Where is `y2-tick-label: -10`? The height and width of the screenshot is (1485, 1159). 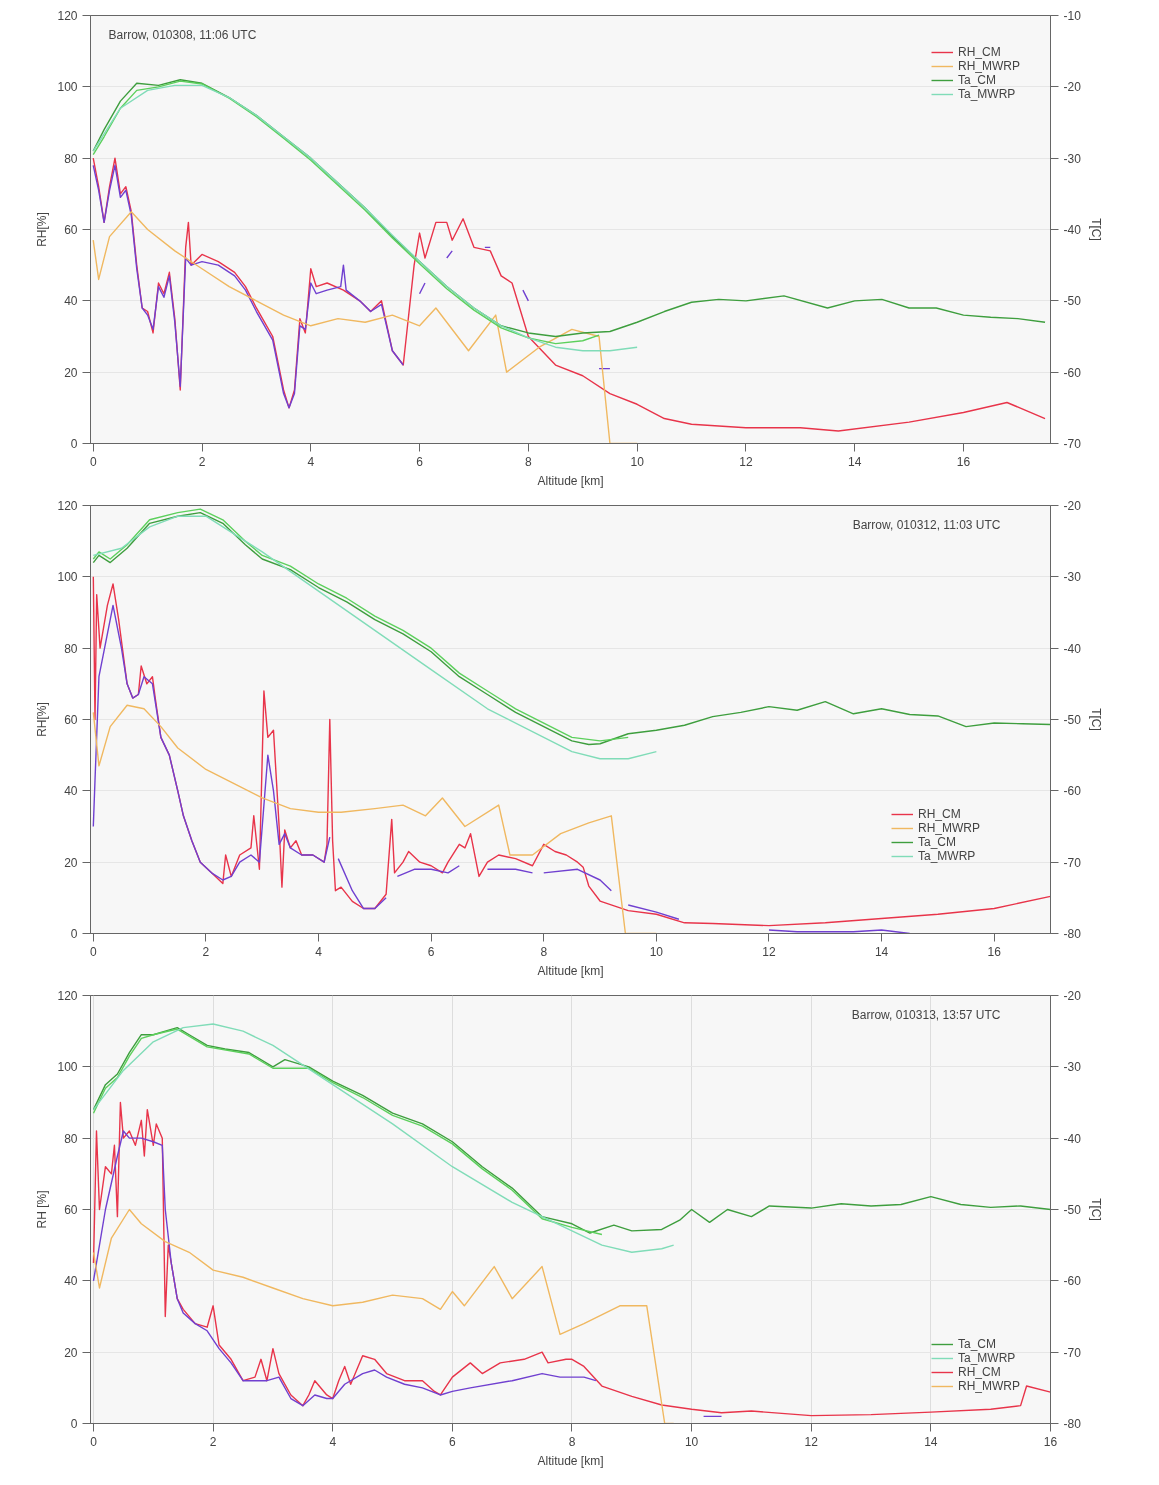
y2-tick-label: -10 is located at coordinates (1072, 16).